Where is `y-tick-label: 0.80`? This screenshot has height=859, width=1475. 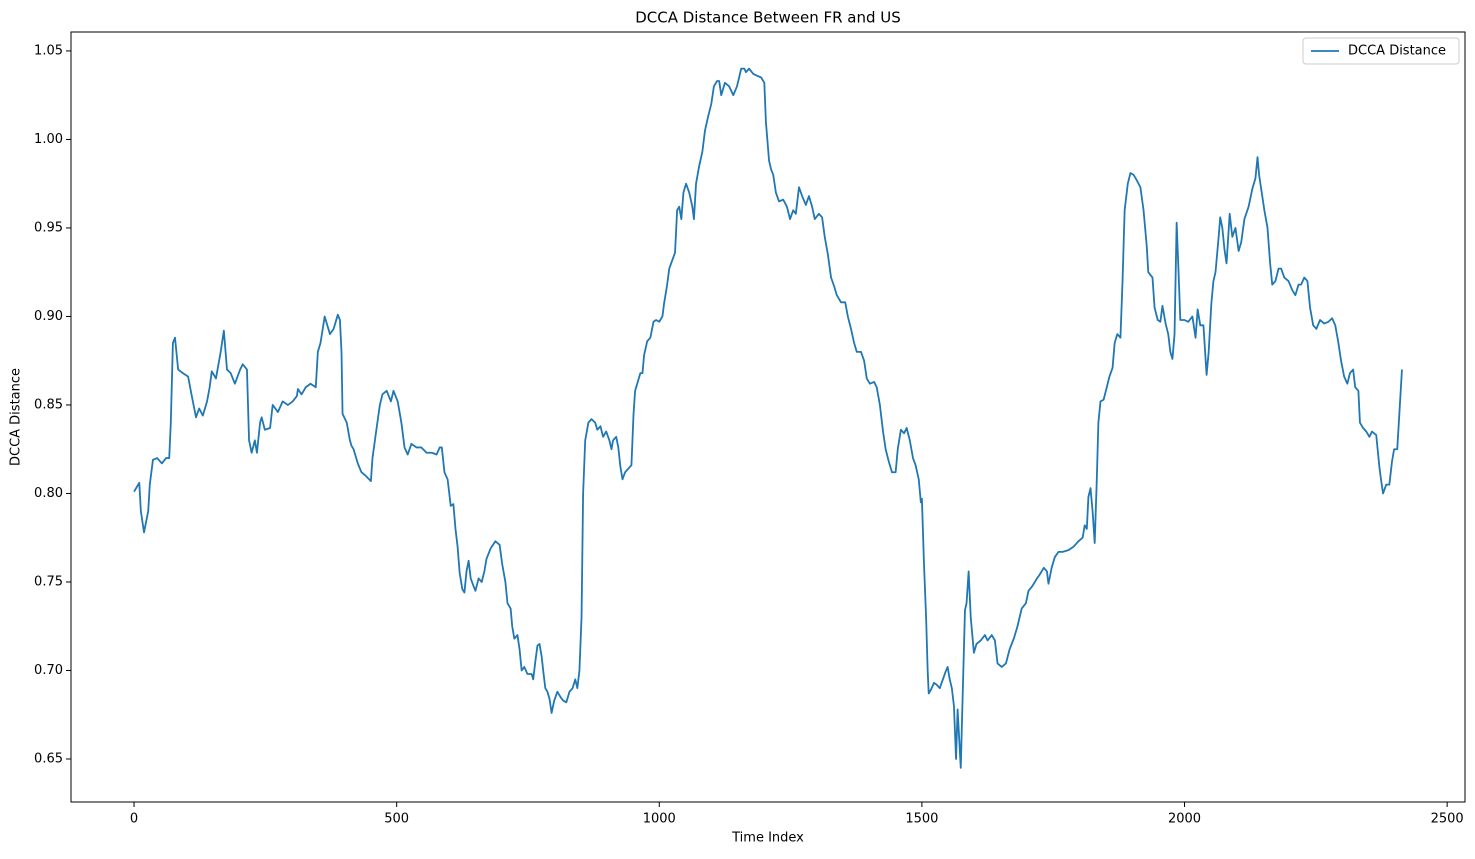
y-tick-label: 0.80 is located at coordinates (48, 493).